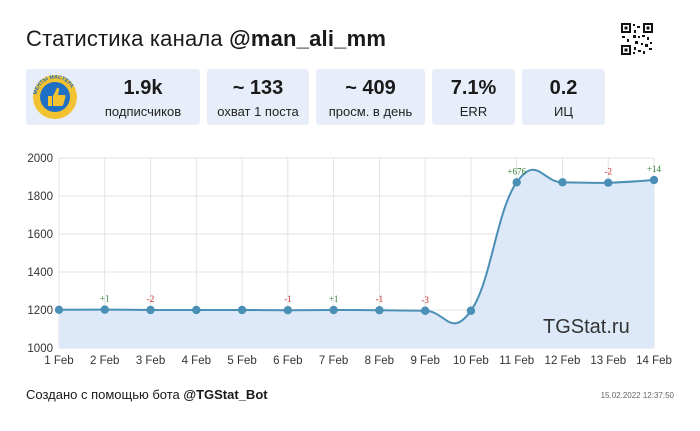  What do you see at coordinates (473, 88) in the screenshot?
I see `stat-value: 7.1%` at bounding box center [473, 88].